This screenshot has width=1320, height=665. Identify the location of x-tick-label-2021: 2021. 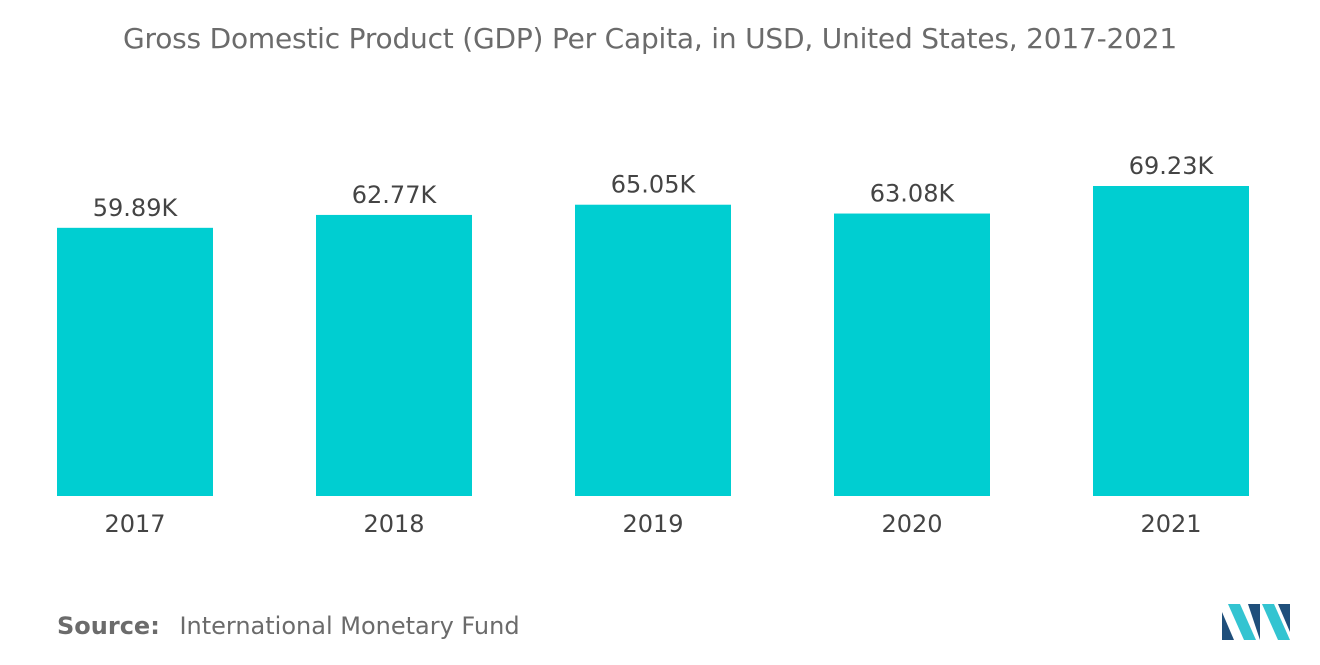
(1170, 524).